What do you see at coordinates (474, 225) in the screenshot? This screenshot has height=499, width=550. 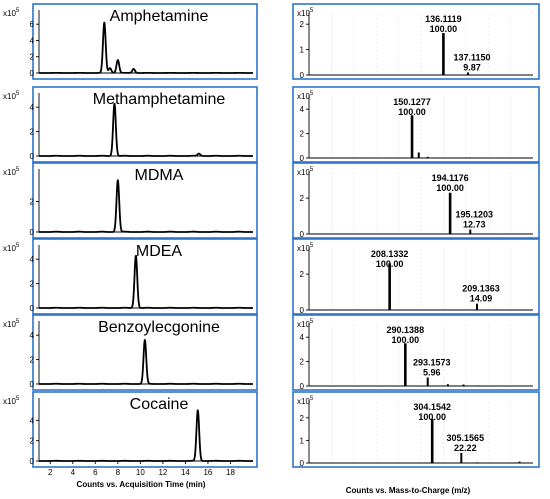 I see `peak-abundance-label: 12.73` at bounding box center [474, 225].